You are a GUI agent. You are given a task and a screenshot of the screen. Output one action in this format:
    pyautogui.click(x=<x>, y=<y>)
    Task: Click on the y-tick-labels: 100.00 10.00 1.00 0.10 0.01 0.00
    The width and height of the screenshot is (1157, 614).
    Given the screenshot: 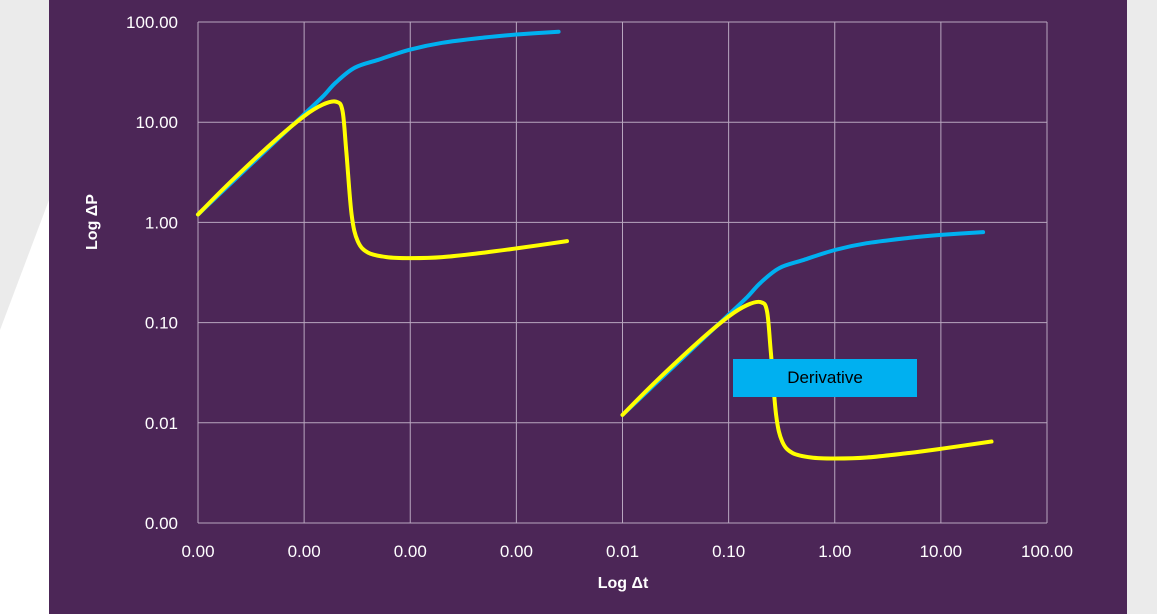 What is the action you would take?
    pyautogui.click(x=152, y=273)
    